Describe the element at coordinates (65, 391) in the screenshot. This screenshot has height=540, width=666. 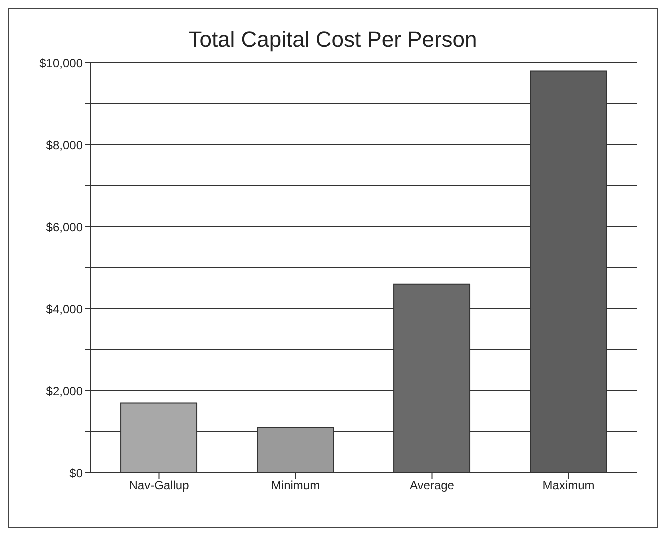
I see `y-tick-label: $2,000` at that location.